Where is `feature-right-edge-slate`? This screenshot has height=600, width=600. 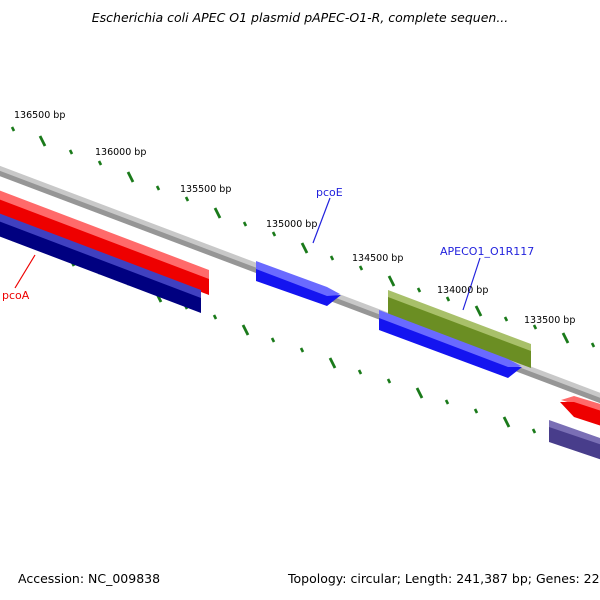 feature-right-edge-slate is located at coordinates (574, 443).